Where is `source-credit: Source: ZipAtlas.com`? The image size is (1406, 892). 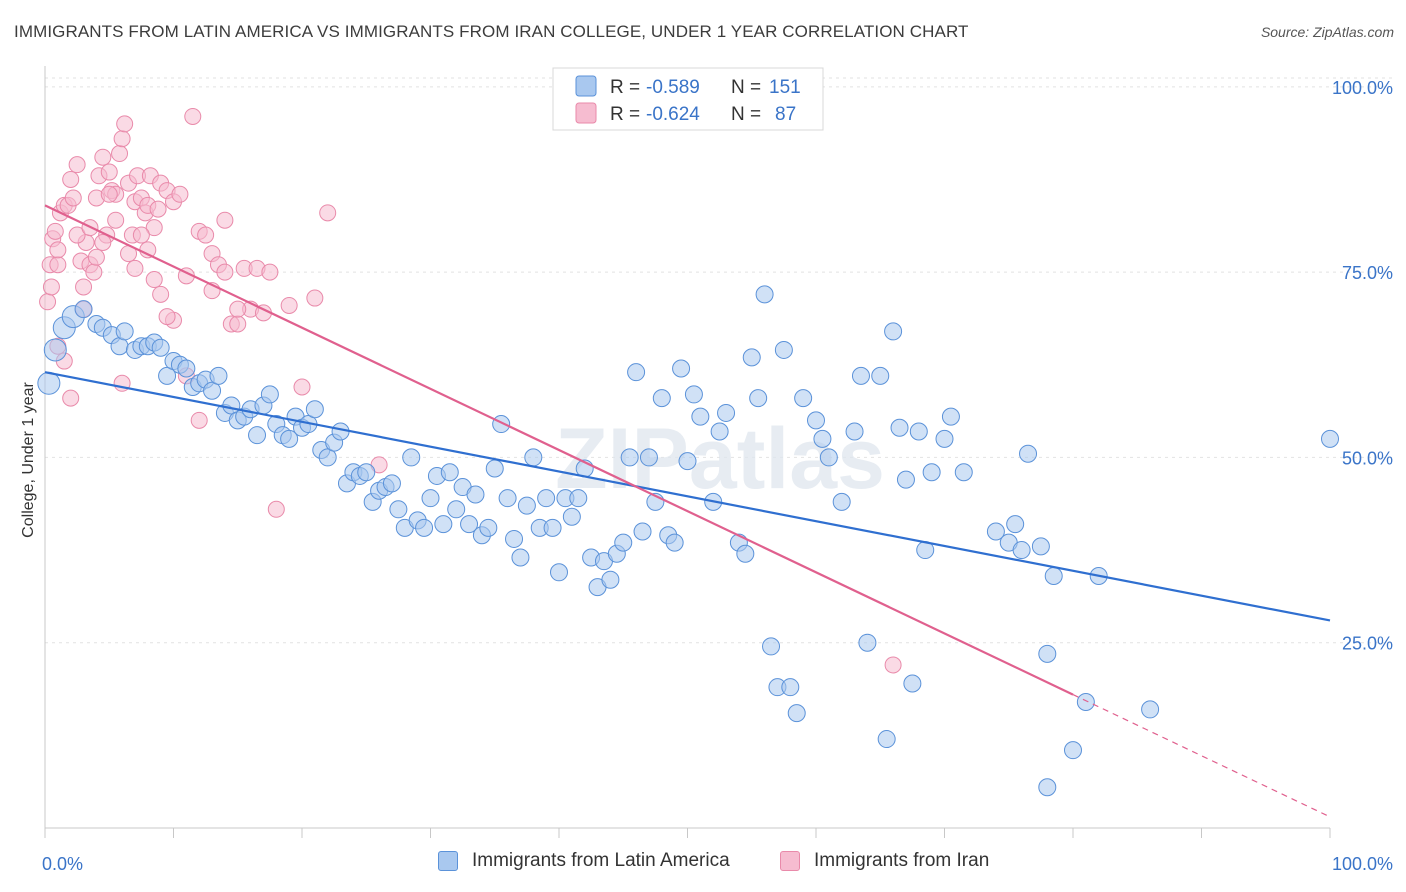
source-credit: Source: ZipAtlas.com is located at coordinates (1327, 32).